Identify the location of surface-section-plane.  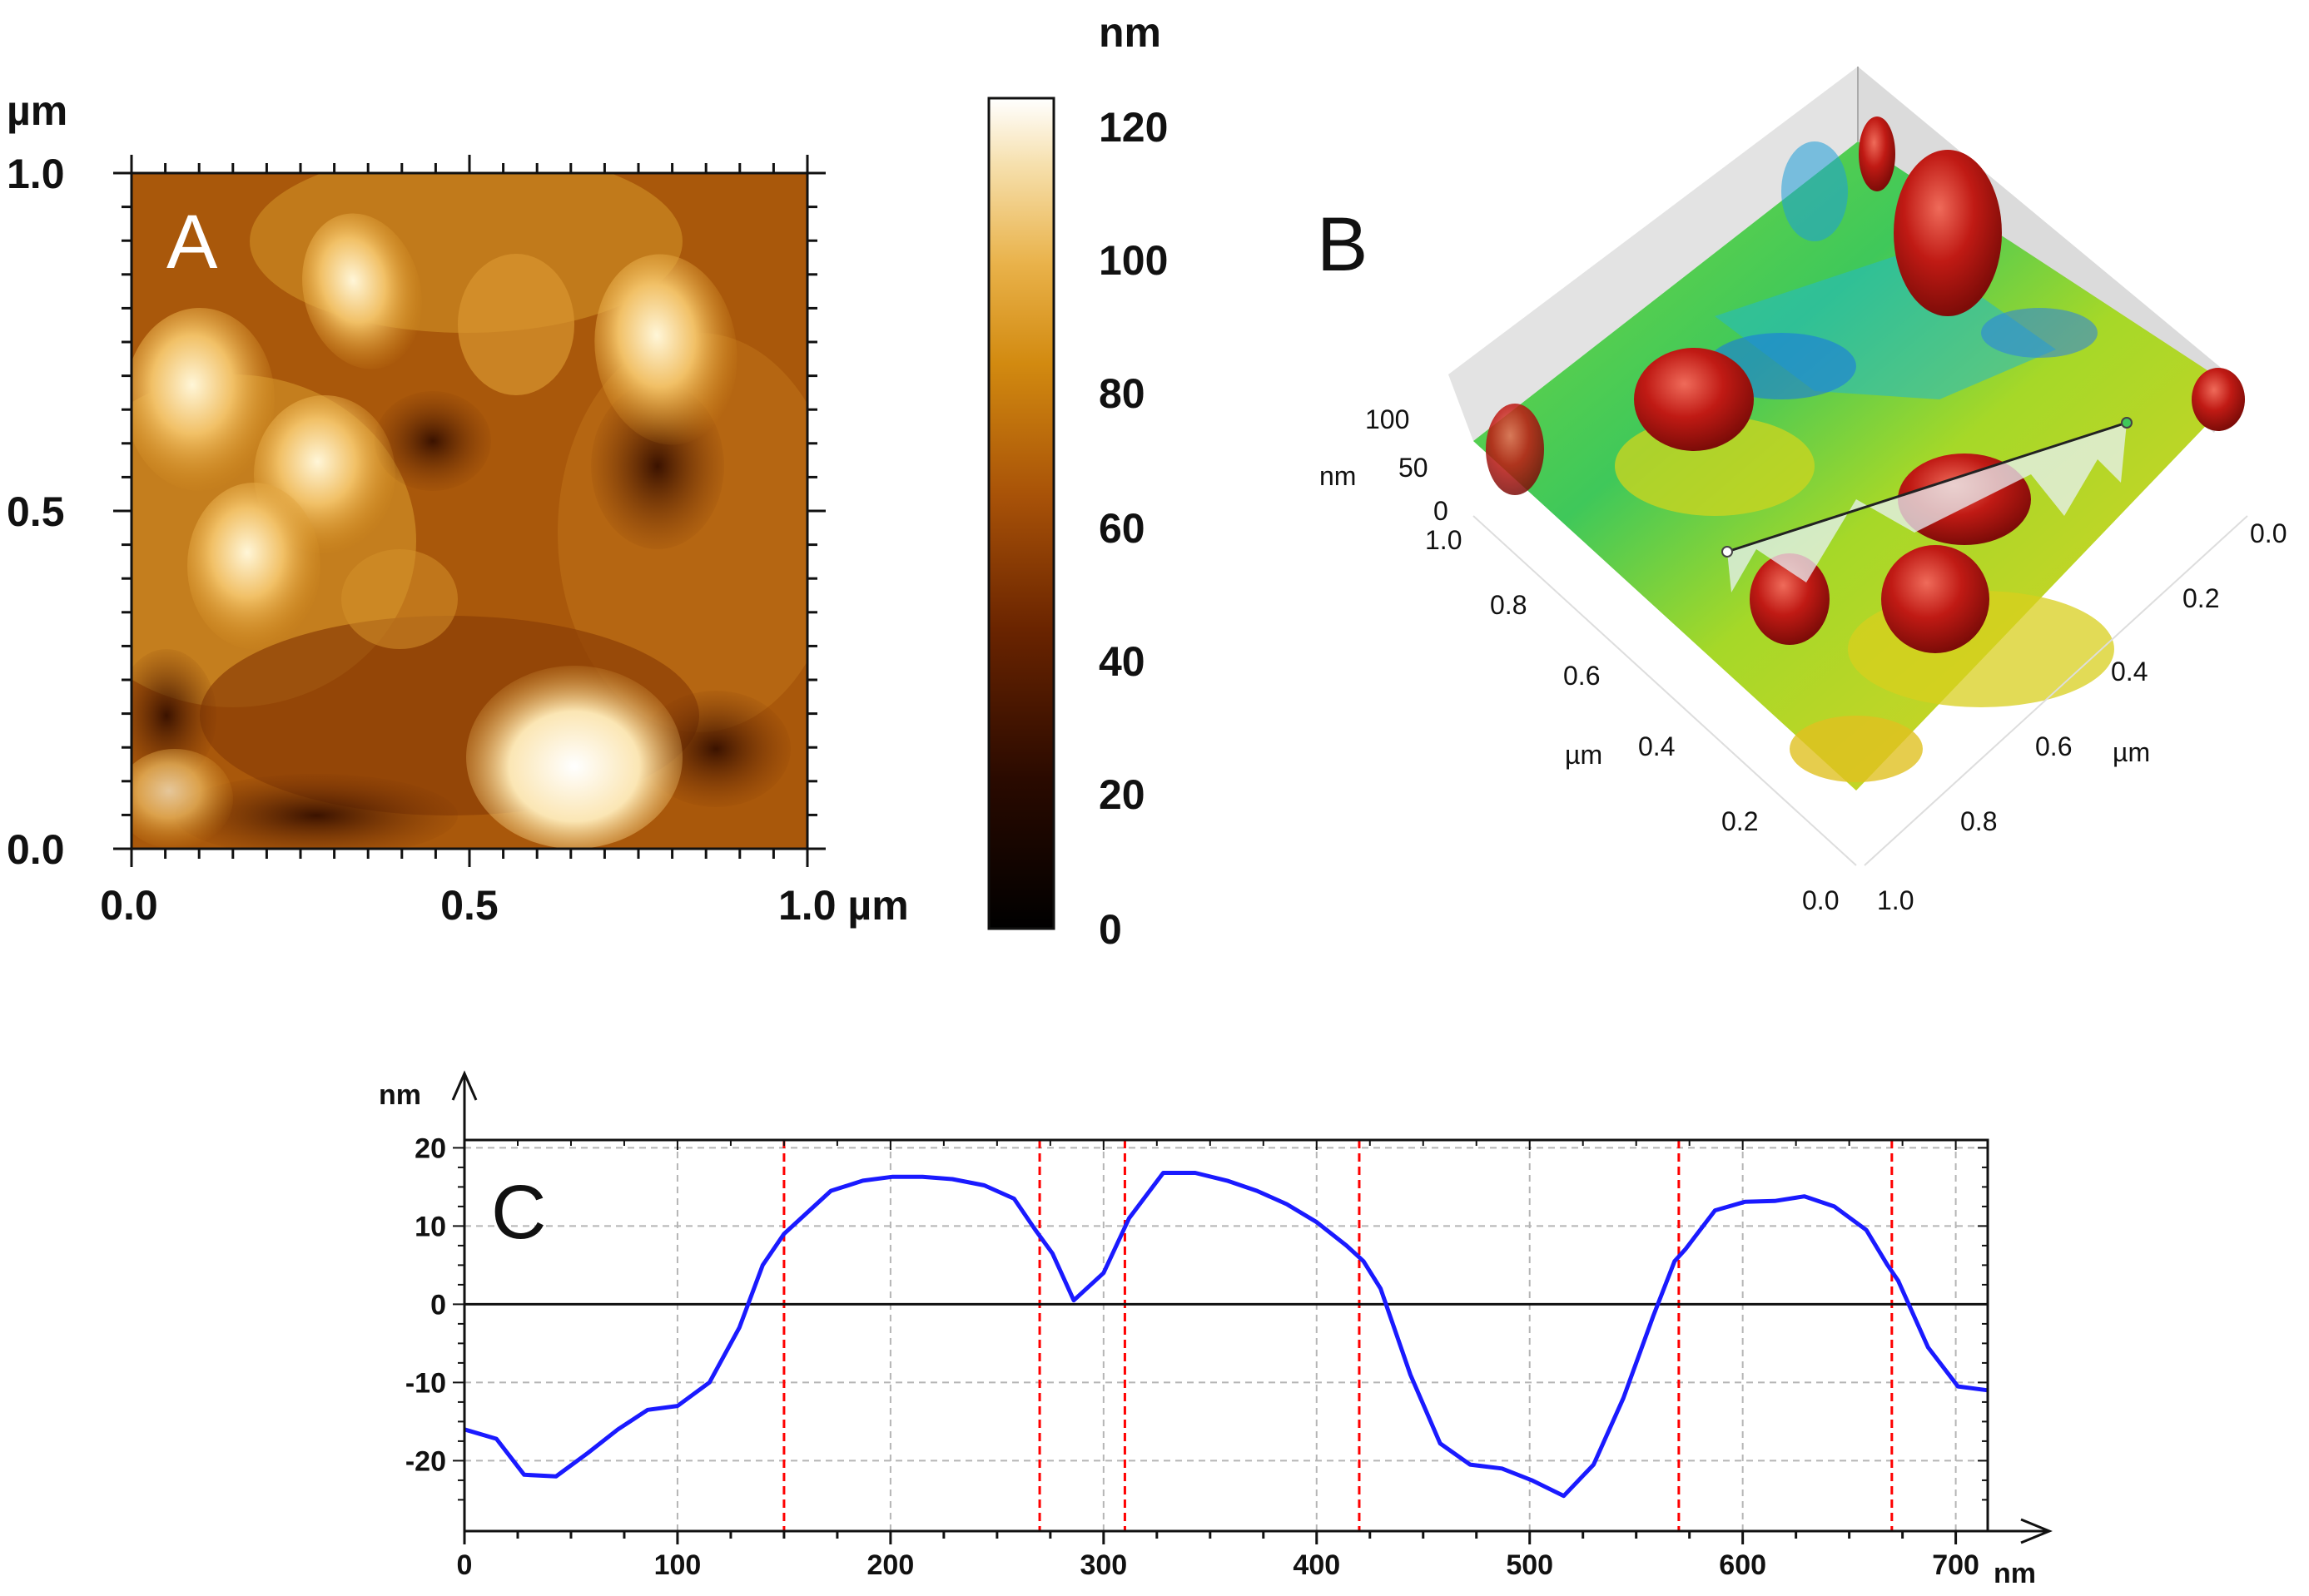
(1927, 507).